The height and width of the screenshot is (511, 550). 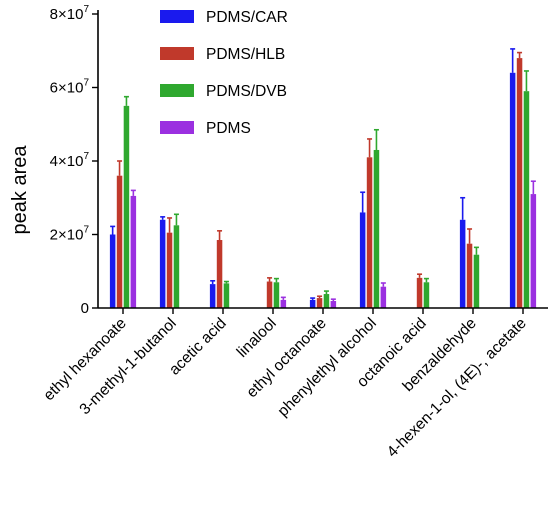 I want to click on x-category-label: 3-methyl-1-butanol, so click(x=127, y=366).